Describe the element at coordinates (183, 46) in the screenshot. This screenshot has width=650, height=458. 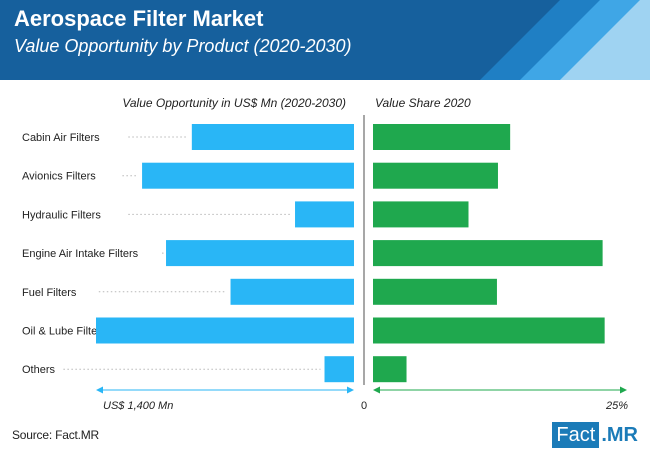
I see `page-subtitle: Value Opportunity by Product (2020-2030)` at that location.